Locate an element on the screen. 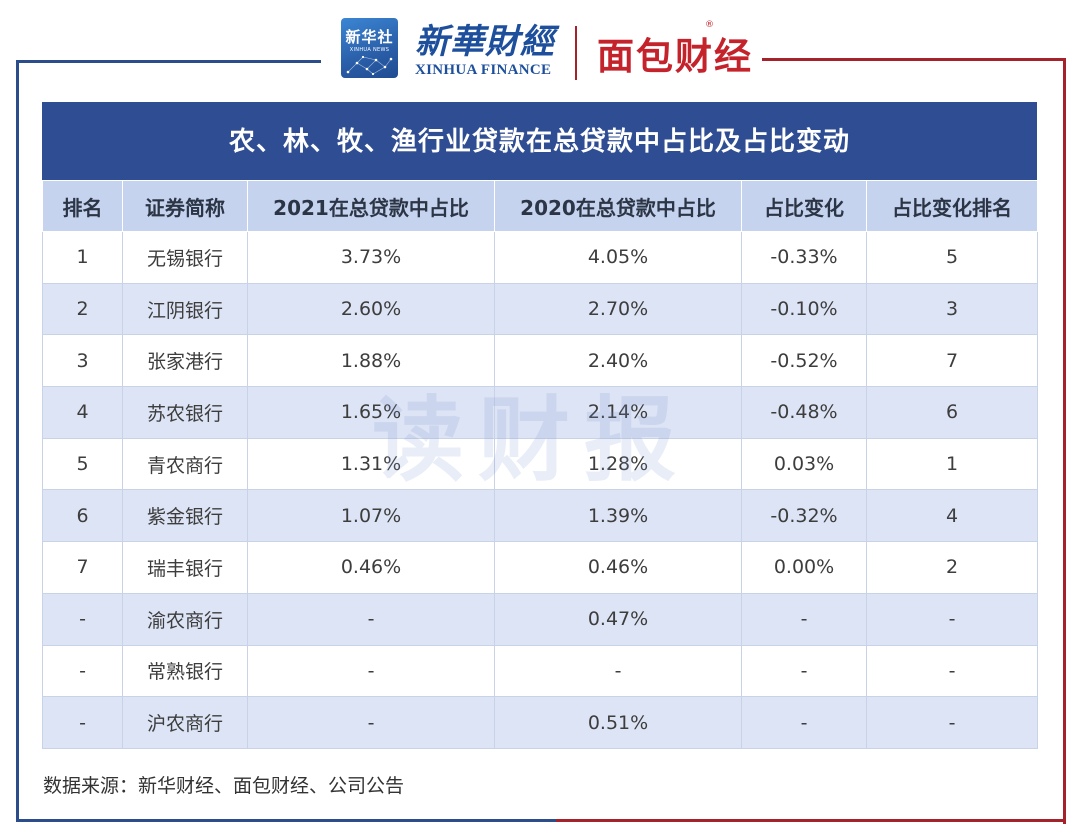 The width and height of the screenshot is (1080, 834). cell-change: -0.10% is located at coordinates (804, 309).